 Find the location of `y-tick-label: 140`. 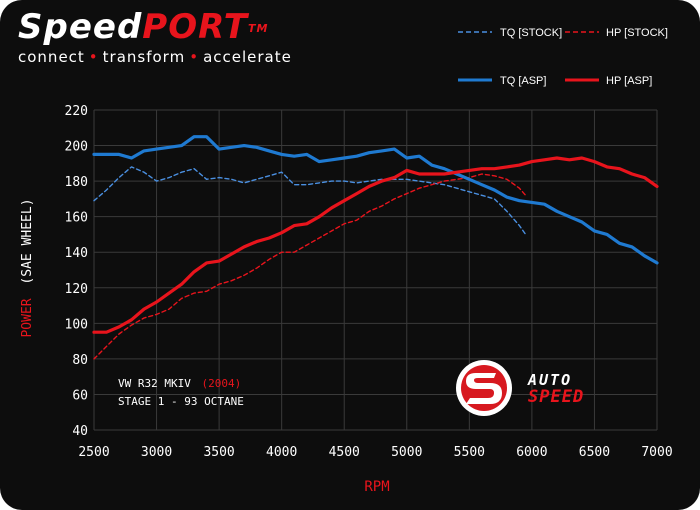

y-tick-label: 140 is located at coordinates (76, 253).